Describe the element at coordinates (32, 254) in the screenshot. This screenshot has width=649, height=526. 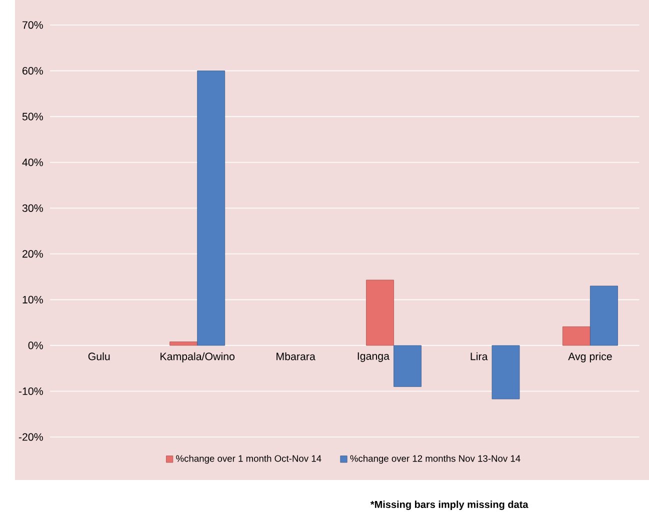
I see `y-tick-label: 20%` at that location.